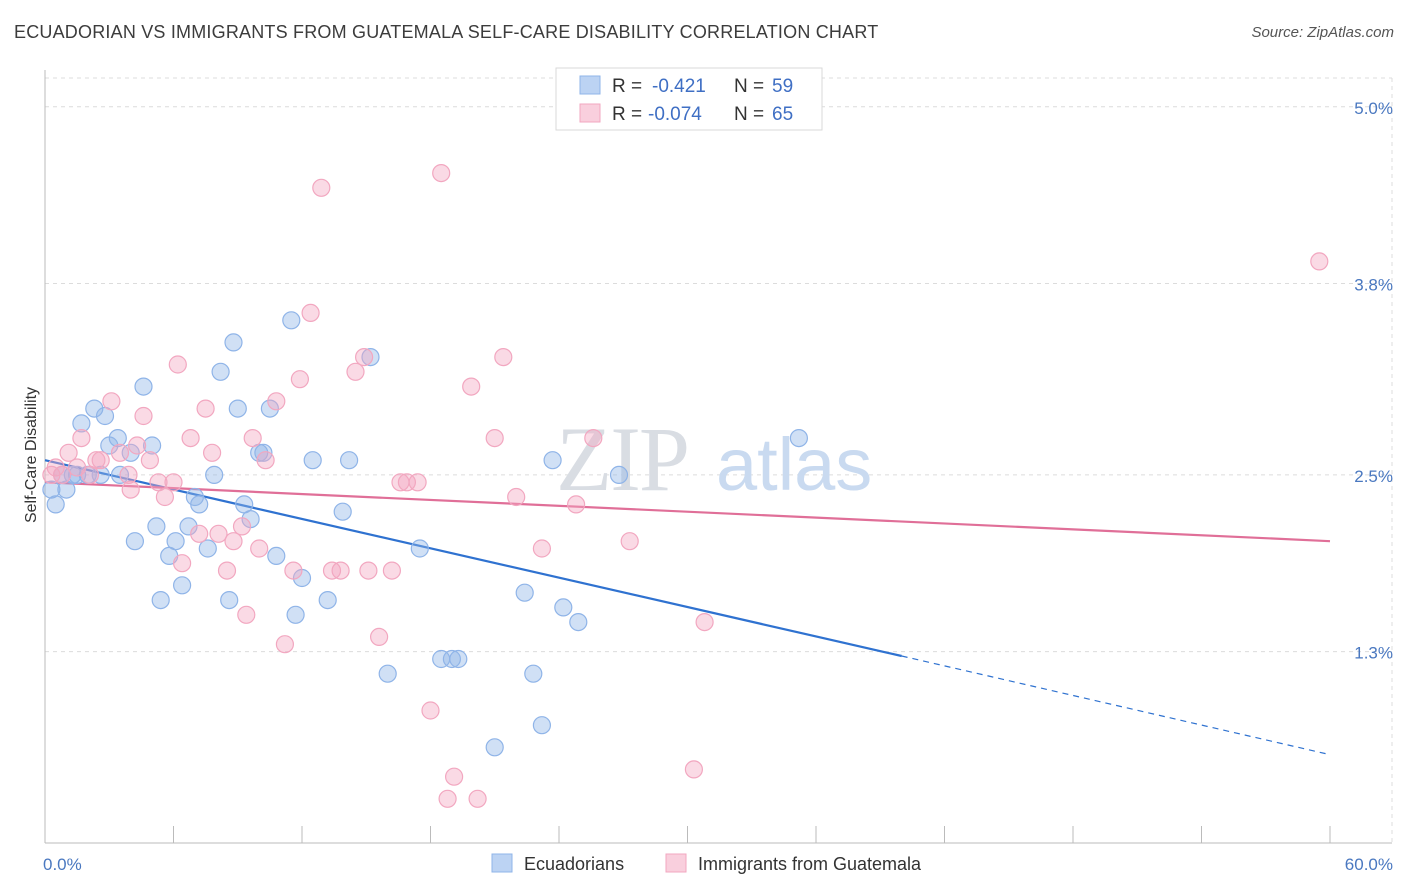 The width and height of the screenshot is (1406, 892). What do you see at coordinates (714, 459) in the screenshot?
I see `watermark: ZIP atlas` at bounding box center [714, 459].